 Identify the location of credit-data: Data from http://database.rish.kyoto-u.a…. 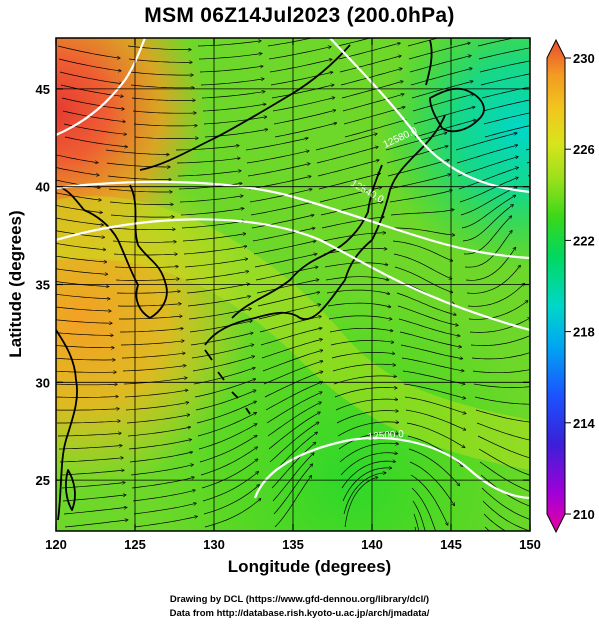
(299, 613).